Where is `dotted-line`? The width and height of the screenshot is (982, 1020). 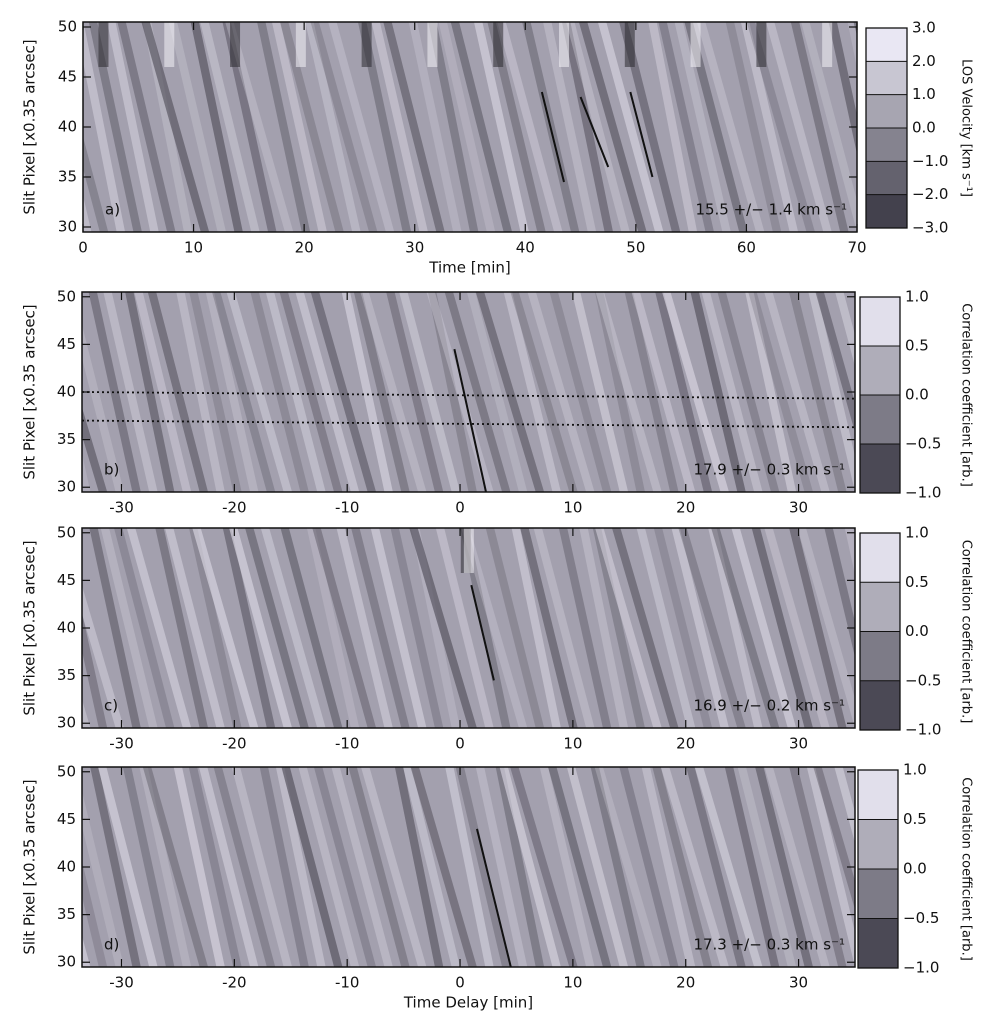
dotted-line is located at coordinates (468, 395).